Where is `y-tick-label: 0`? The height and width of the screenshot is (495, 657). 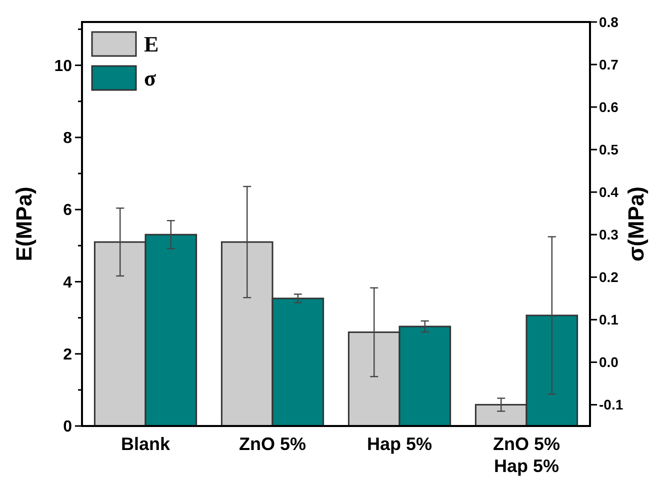 y-tick-label: 0 is located at coordinates (67, 427).